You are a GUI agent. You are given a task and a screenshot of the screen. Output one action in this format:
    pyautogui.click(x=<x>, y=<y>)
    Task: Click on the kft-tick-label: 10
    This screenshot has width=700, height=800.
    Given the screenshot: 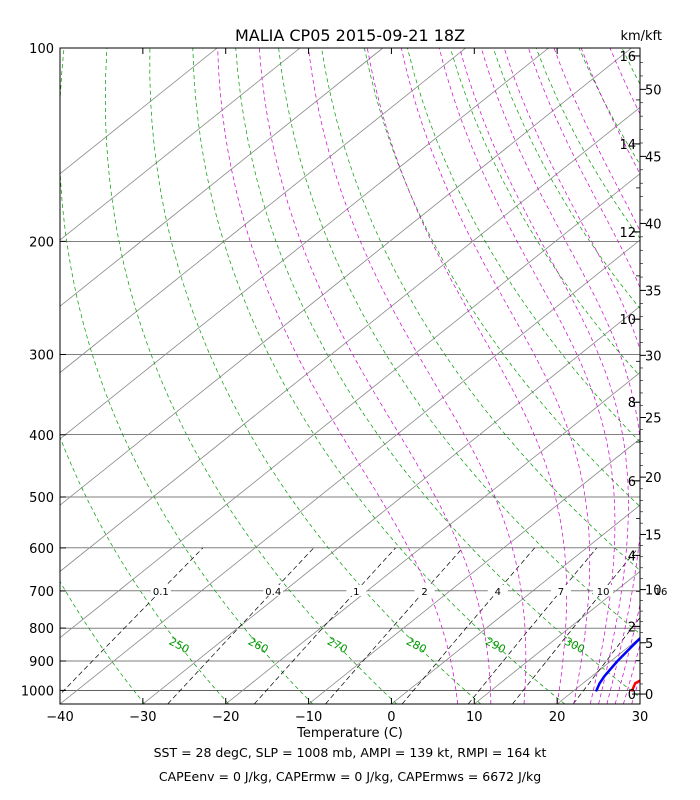 What is the action you would take?
    pyautogui.click(x=653, y=591)
    